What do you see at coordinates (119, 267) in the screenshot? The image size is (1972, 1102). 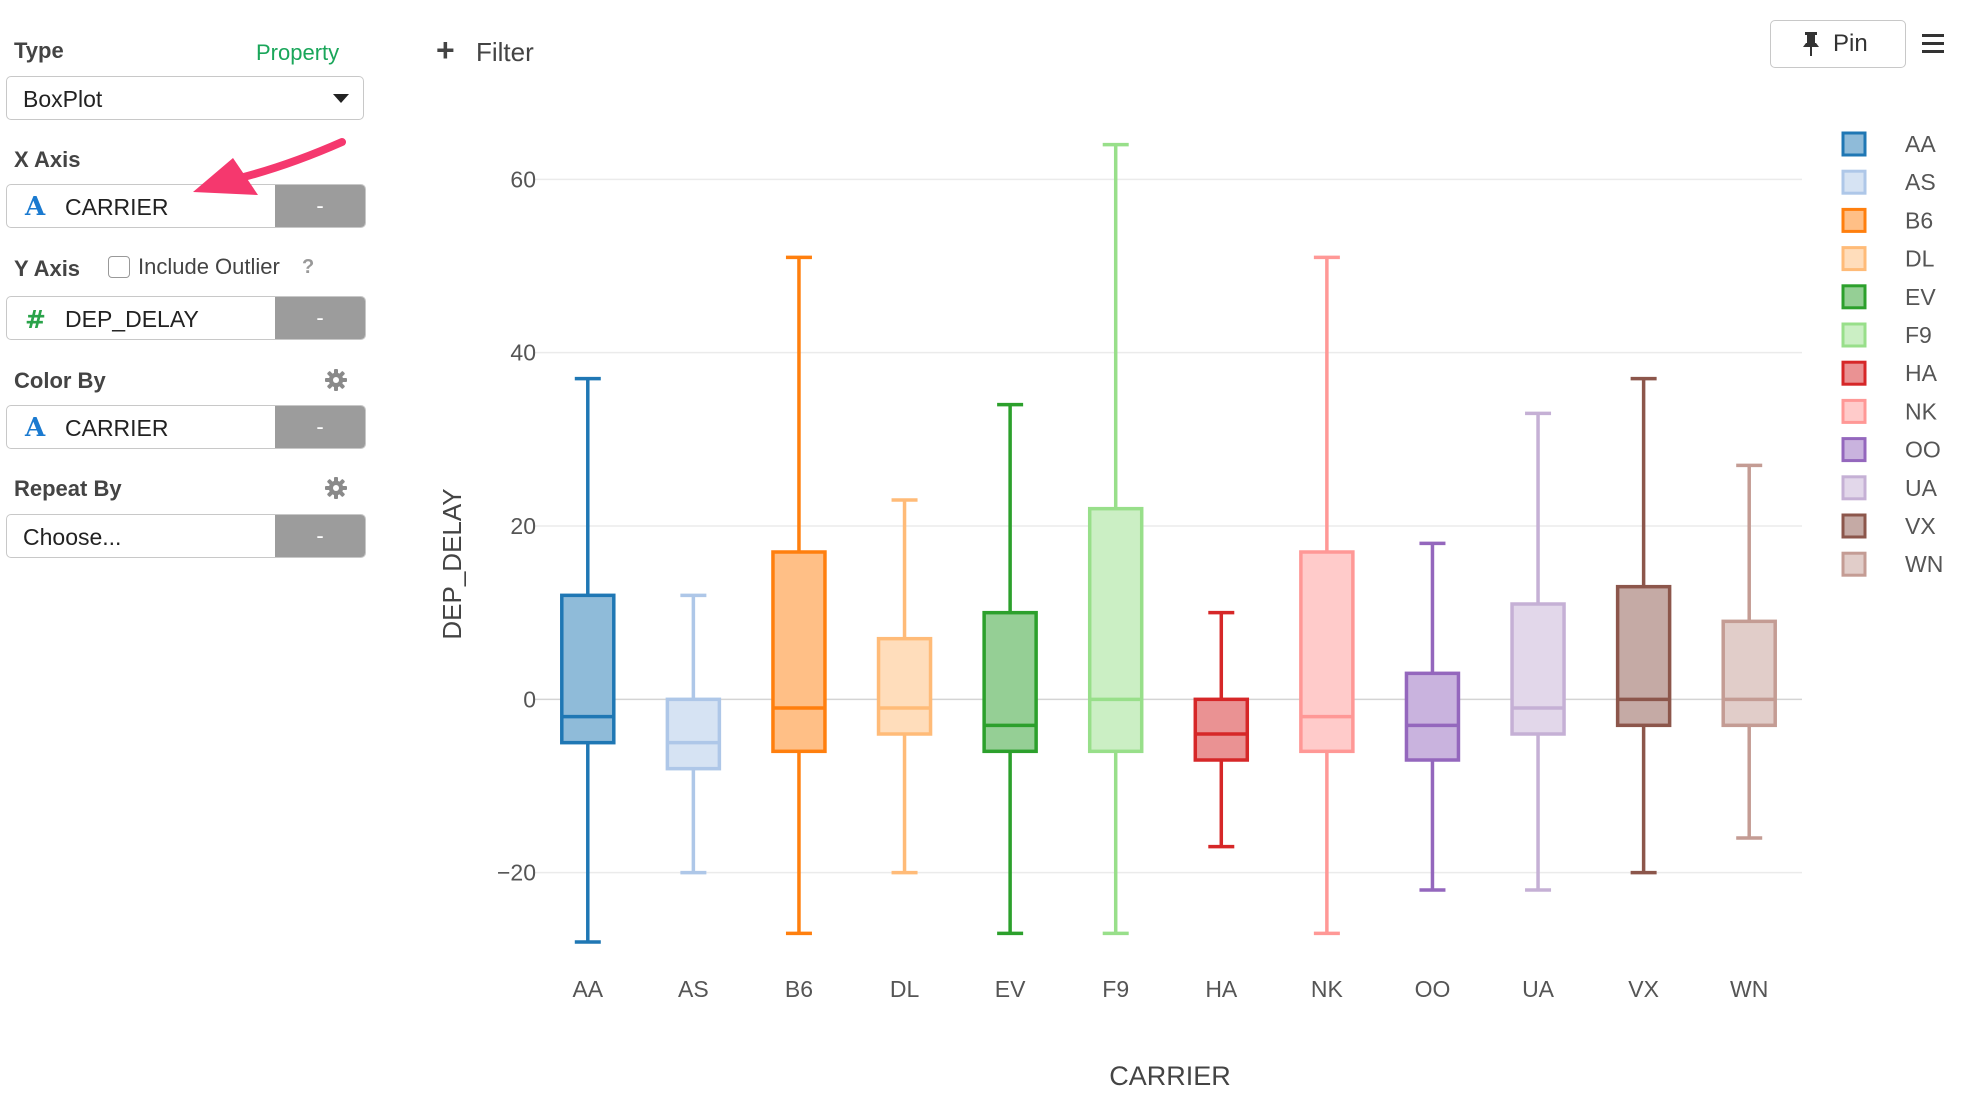 I see `include-outlier-checkbox` at bounding box center [119, 267].